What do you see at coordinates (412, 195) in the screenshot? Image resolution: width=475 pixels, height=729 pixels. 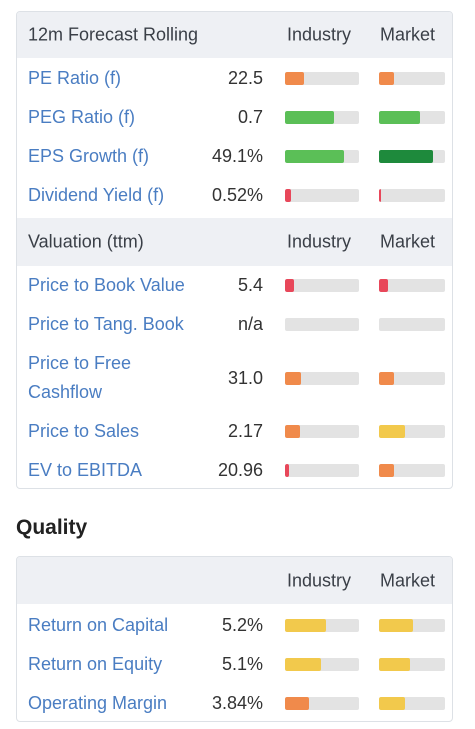 I see `dividend-yield-market-bar` at bounding box center [412, 195].